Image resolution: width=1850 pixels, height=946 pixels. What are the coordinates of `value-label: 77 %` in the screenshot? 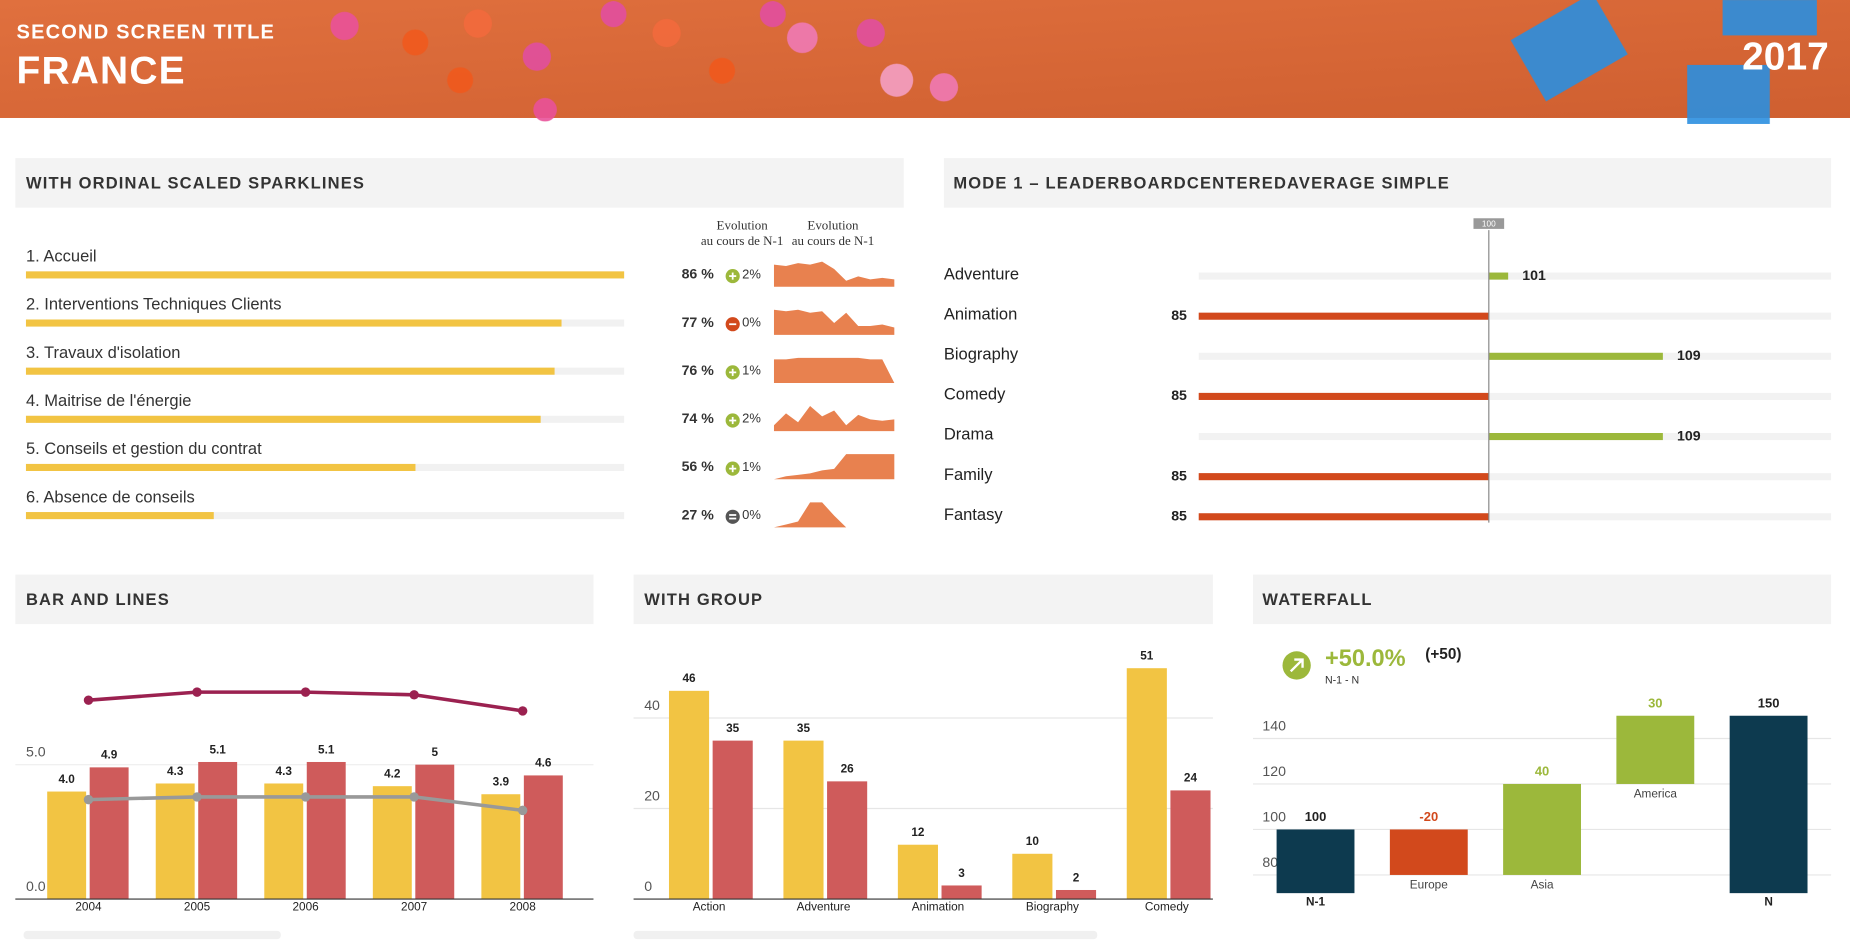 It's located at (698, 322).